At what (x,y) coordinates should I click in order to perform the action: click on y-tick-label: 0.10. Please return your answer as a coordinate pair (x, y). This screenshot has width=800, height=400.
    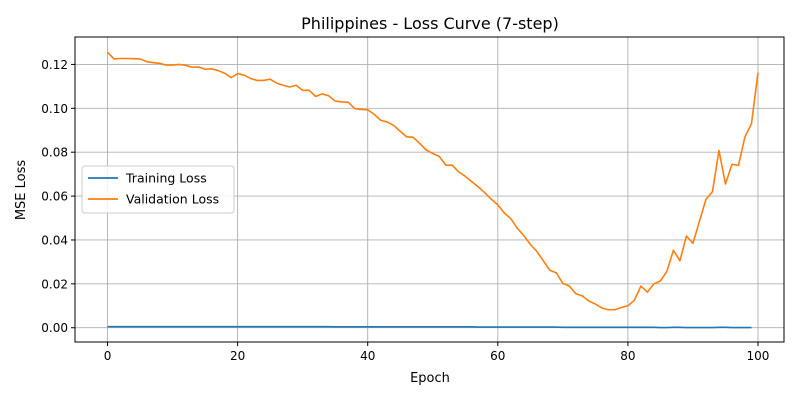
    Looking at the image, I should click on (54, 109).